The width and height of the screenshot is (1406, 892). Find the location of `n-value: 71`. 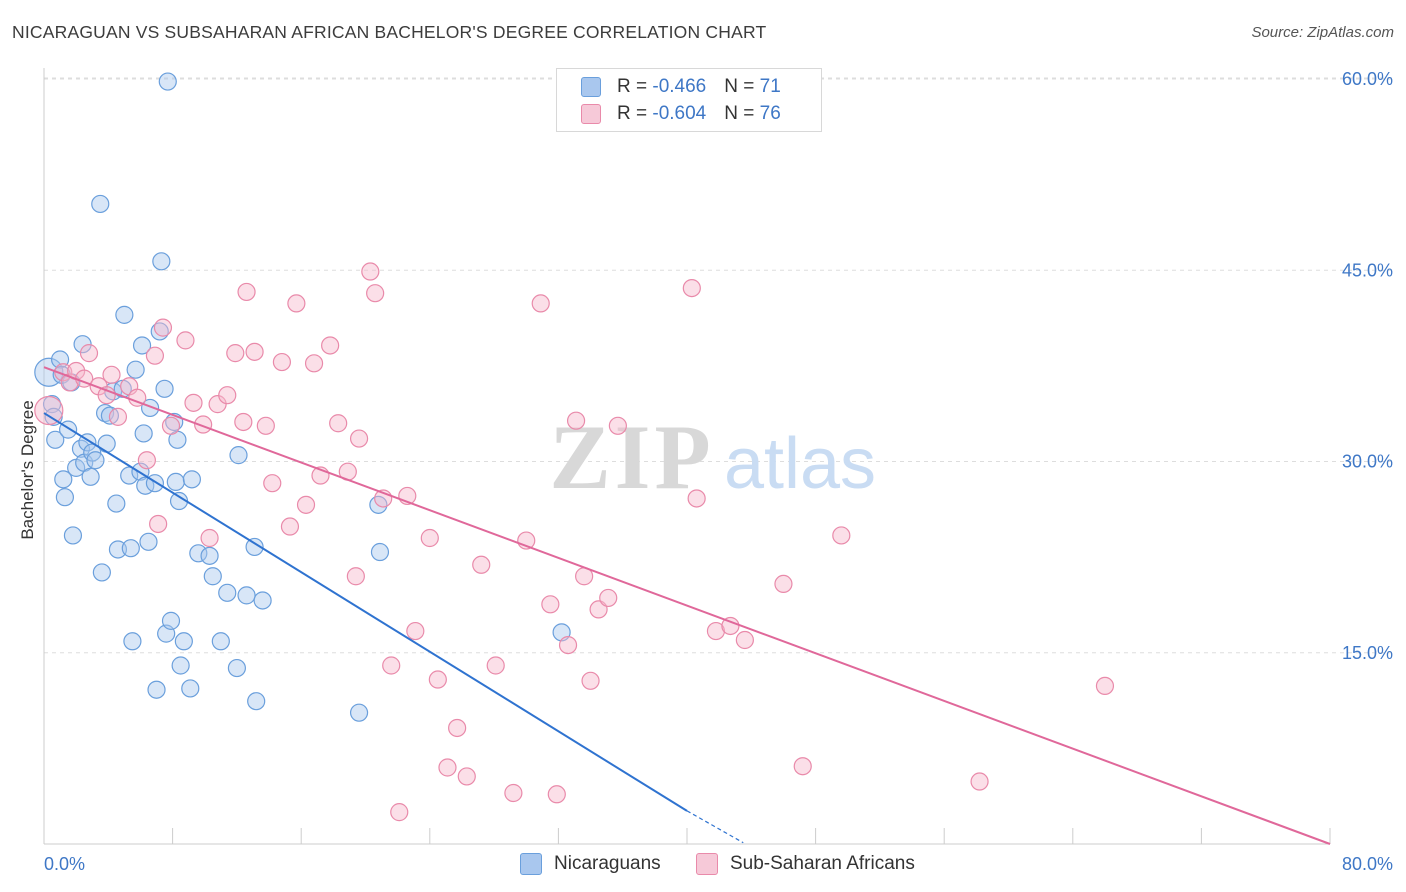

n-value: 71 is located at coordinates (770, 86).